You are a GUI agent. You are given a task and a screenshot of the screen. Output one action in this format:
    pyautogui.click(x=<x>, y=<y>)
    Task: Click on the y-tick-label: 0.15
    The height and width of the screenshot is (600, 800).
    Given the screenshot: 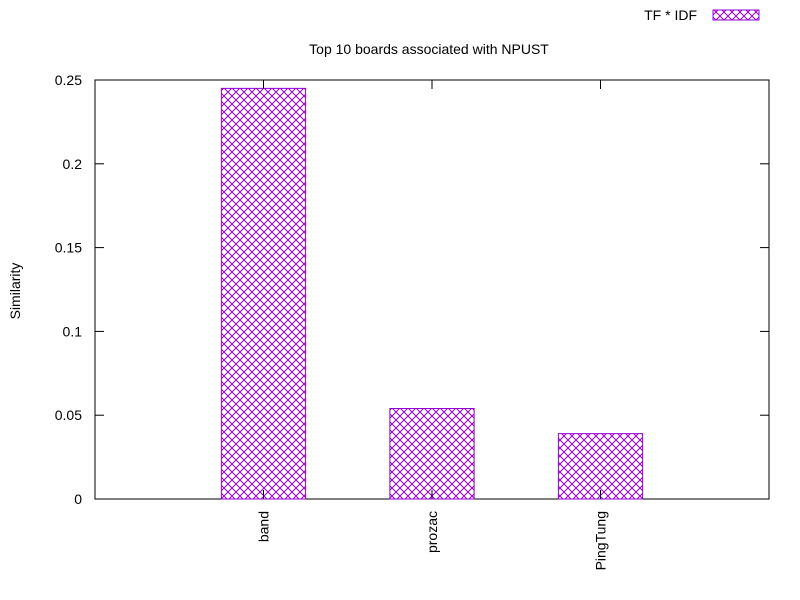 What is the action you would take?
    pyautogui.click(x=68, y=248)
    